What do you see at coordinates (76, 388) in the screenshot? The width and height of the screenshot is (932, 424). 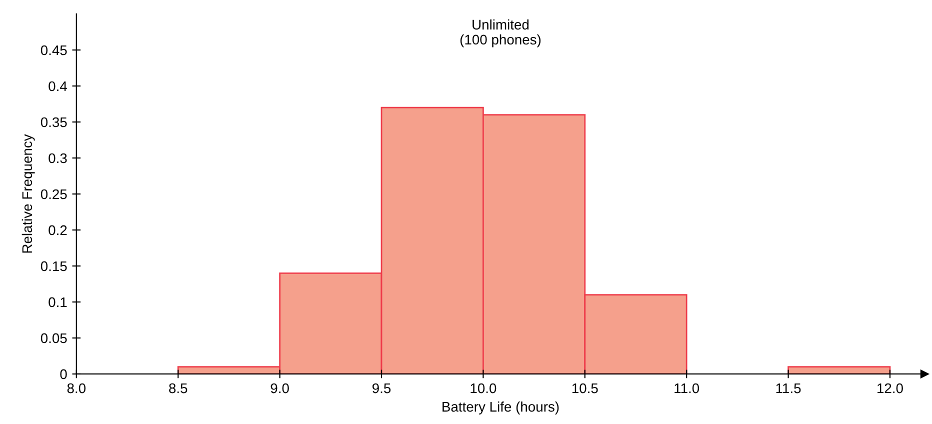 I see `x-tick-label: 8.0` at bounding box center [76, 388].